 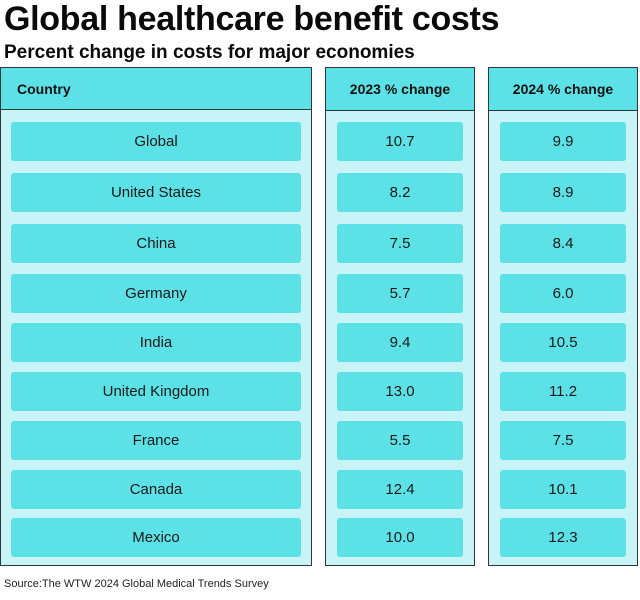 I want to click on change-2024-cell: 7.5, so click(x=563, y=440).